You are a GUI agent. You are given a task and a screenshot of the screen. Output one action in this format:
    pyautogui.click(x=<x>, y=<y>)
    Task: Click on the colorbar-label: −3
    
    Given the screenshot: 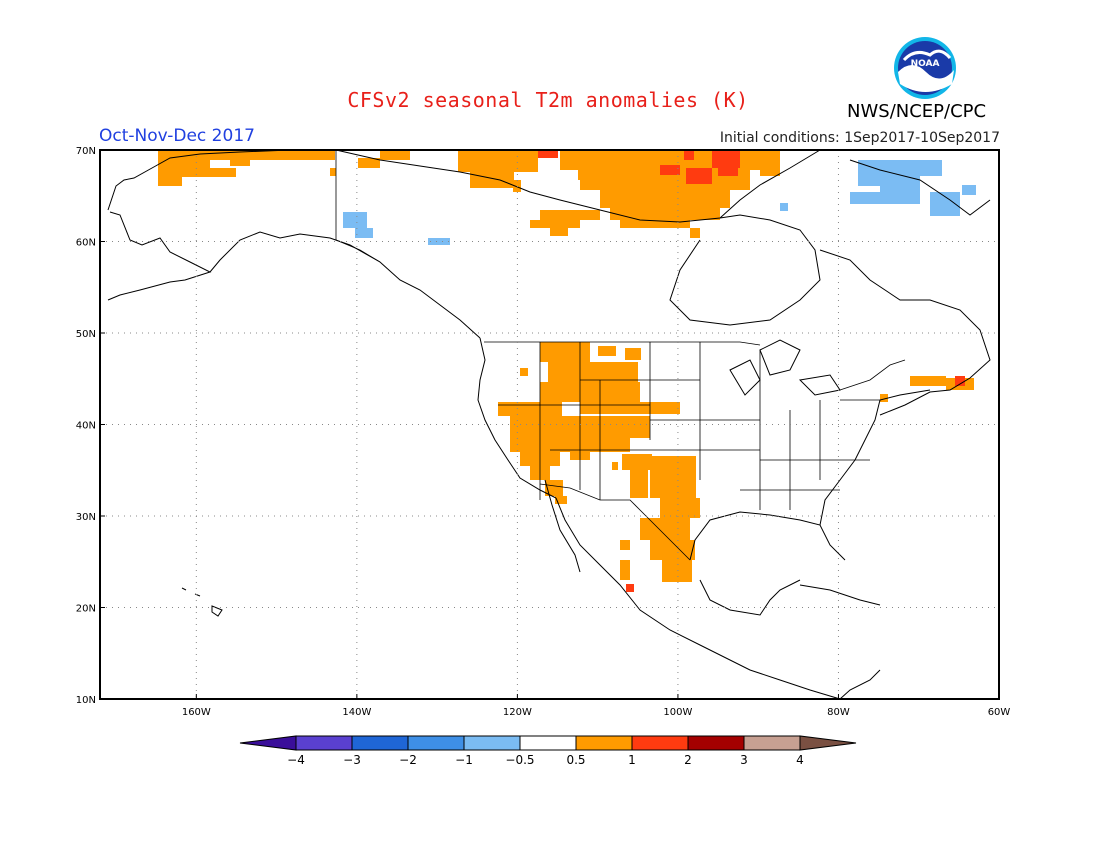 What is the action you would take?
    pyautogui.click(x=352, y=760)
    